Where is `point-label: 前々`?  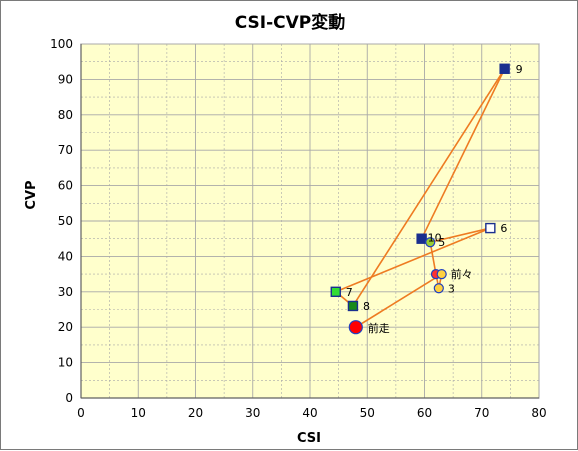
point-label: 前々 is located at coordinates (462, 274).